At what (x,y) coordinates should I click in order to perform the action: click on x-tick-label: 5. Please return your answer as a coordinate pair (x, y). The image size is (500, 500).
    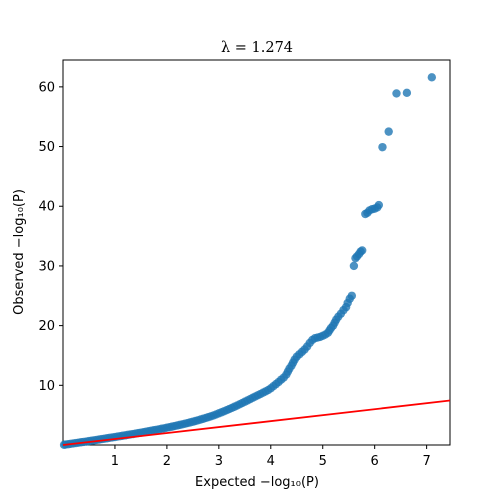
    Looking at the image, I should click on (323, 461).